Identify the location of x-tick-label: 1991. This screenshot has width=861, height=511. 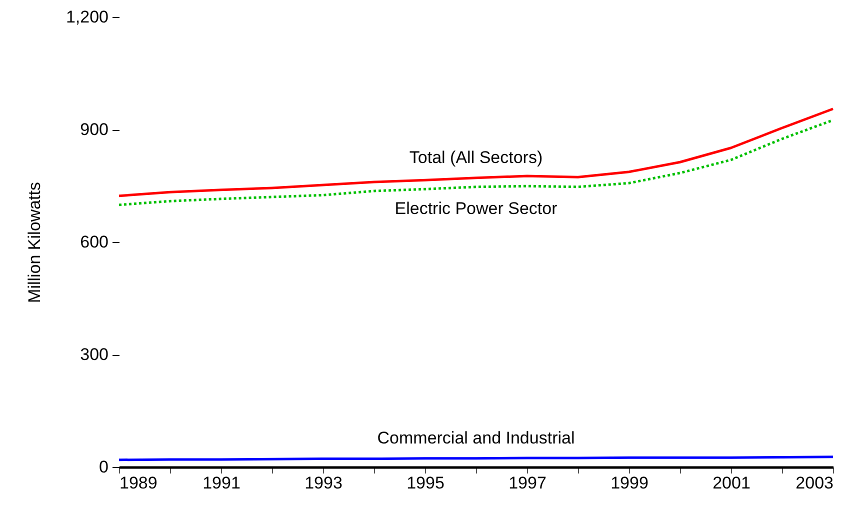
(221, 483).